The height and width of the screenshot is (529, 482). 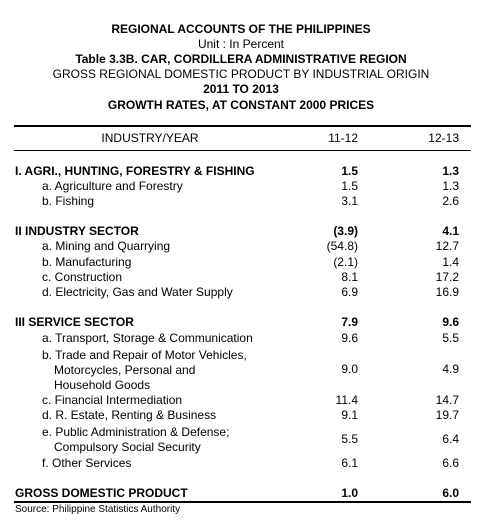 What do you see at coordinates (112, 186) in the screenshot?
I see `row-label-agri-a: a. Agriculture and Forestry` at bounding box center [112, 186].